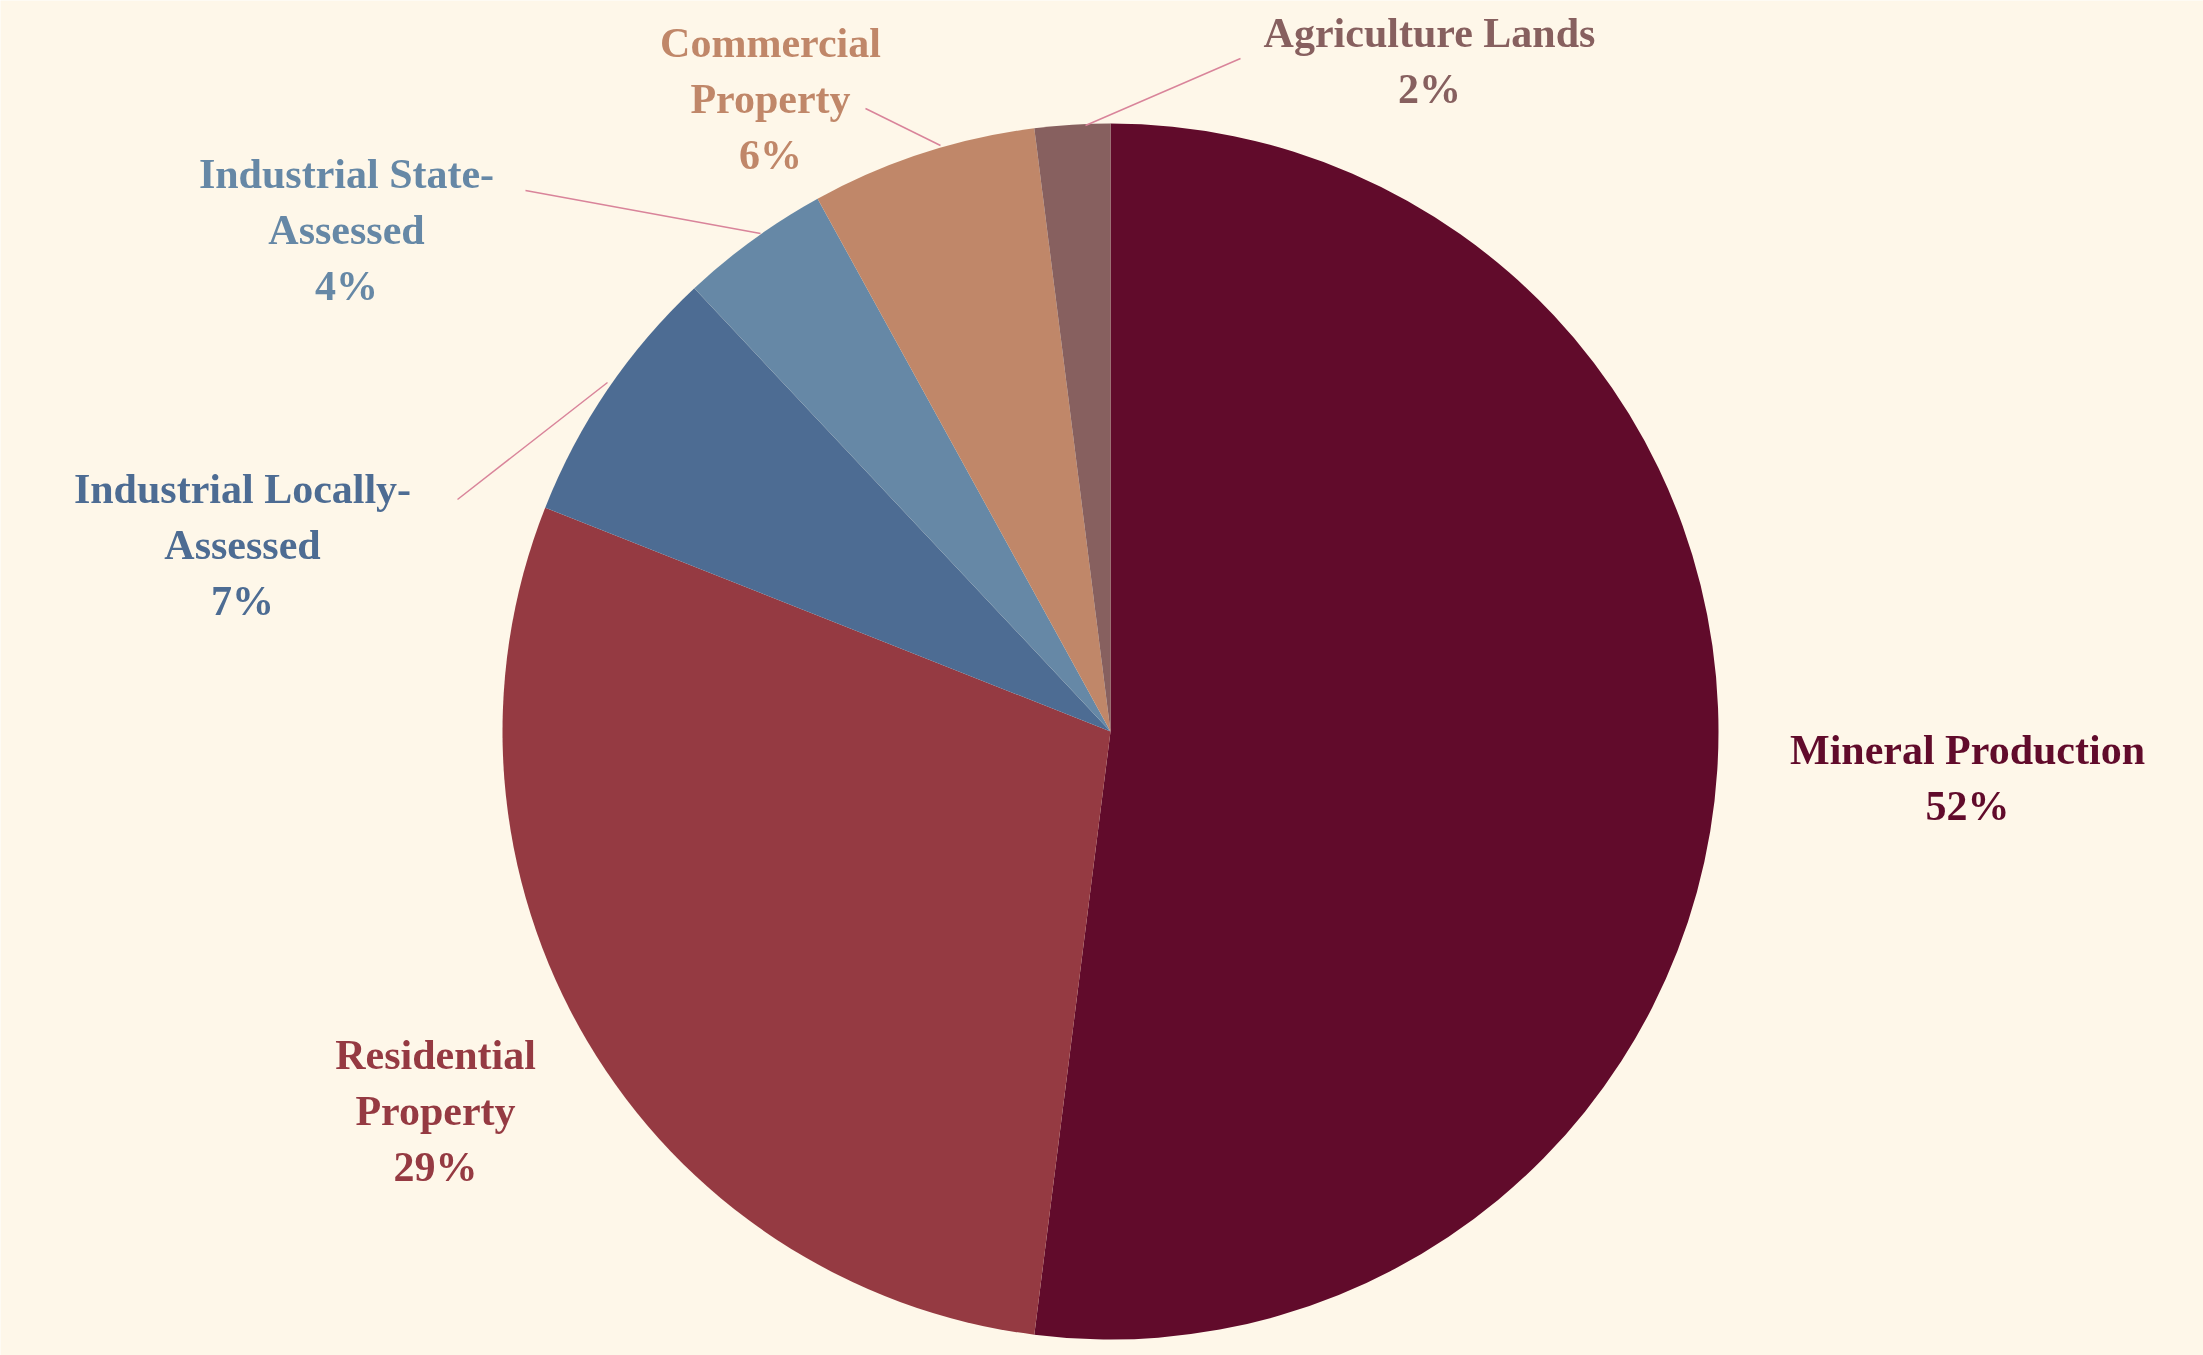 Image resolution: width=2203 pixels, height=1355 pixels. What do you see at coordinates (1967, 749) in the screenshot?
I see `slice-label: Mineral Production` at bounding box center [1967, 749].